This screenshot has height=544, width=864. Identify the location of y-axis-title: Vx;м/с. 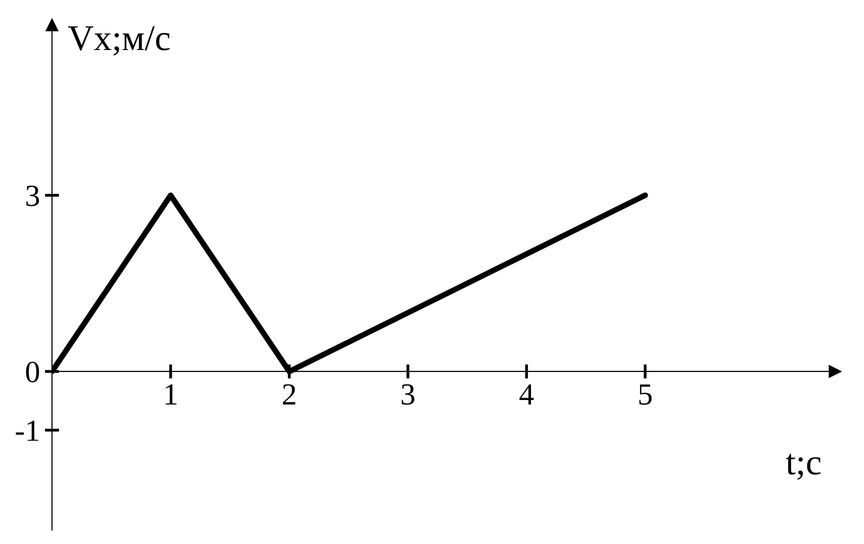
(119, 41).